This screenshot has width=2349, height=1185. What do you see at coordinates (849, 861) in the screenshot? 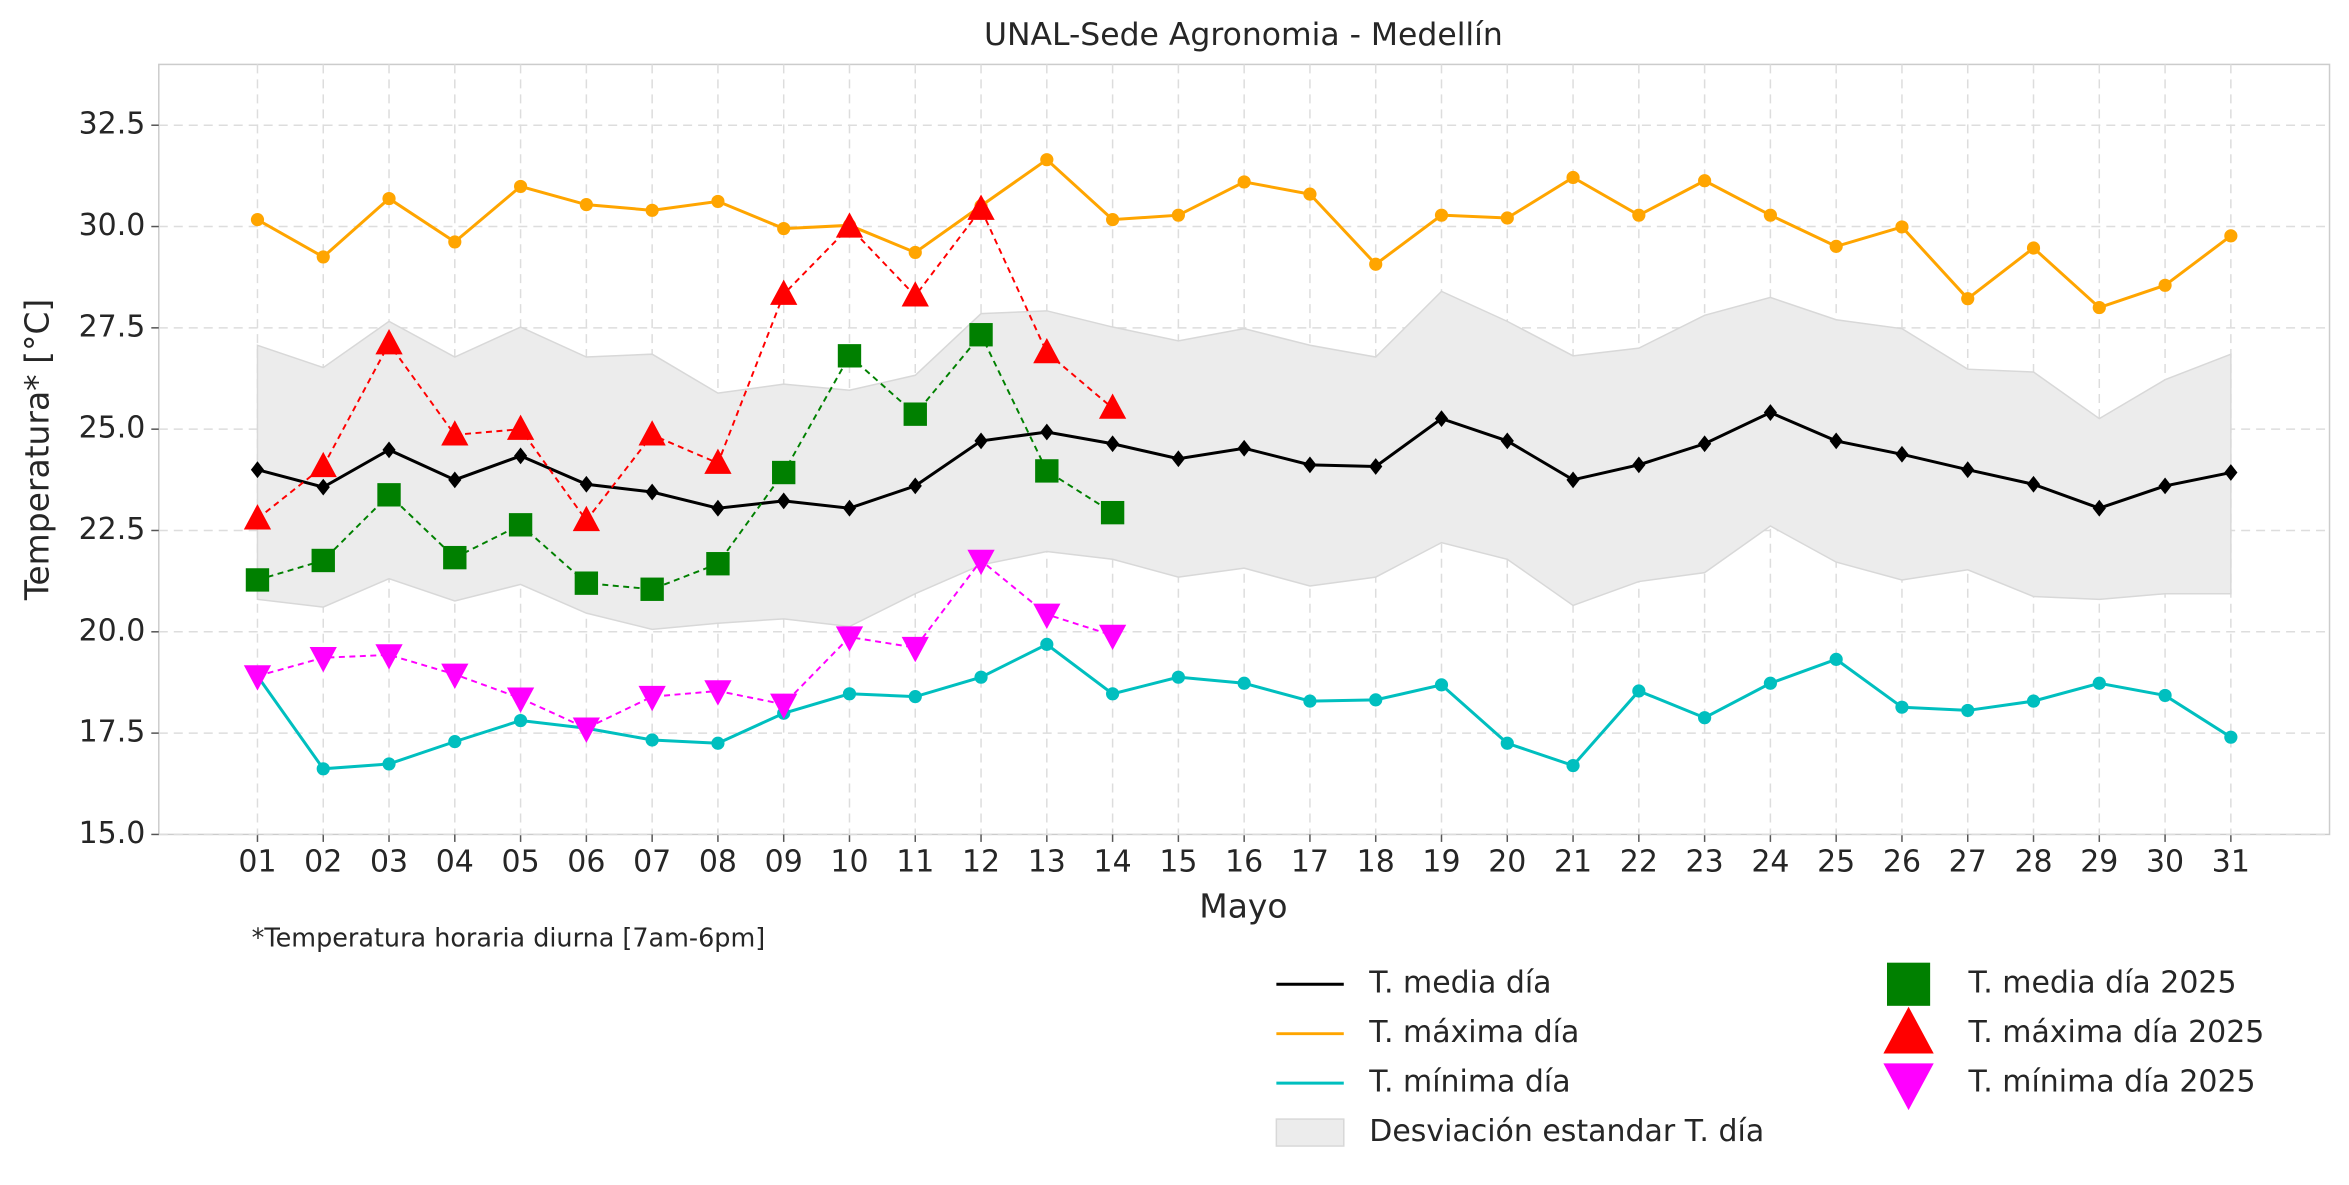
I see `x-tick-label: 10` at bounding box center [849, 861].